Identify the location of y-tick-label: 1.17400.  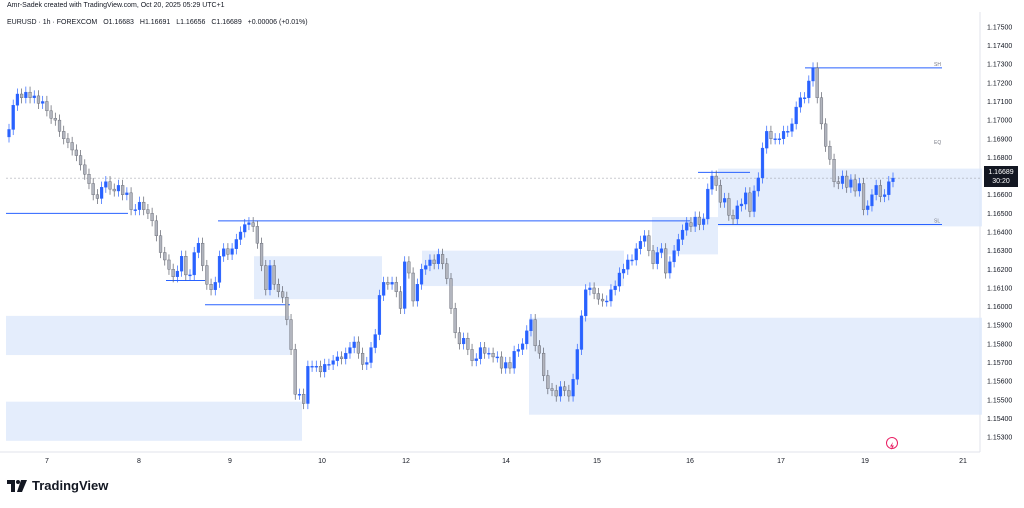
(999, 46).